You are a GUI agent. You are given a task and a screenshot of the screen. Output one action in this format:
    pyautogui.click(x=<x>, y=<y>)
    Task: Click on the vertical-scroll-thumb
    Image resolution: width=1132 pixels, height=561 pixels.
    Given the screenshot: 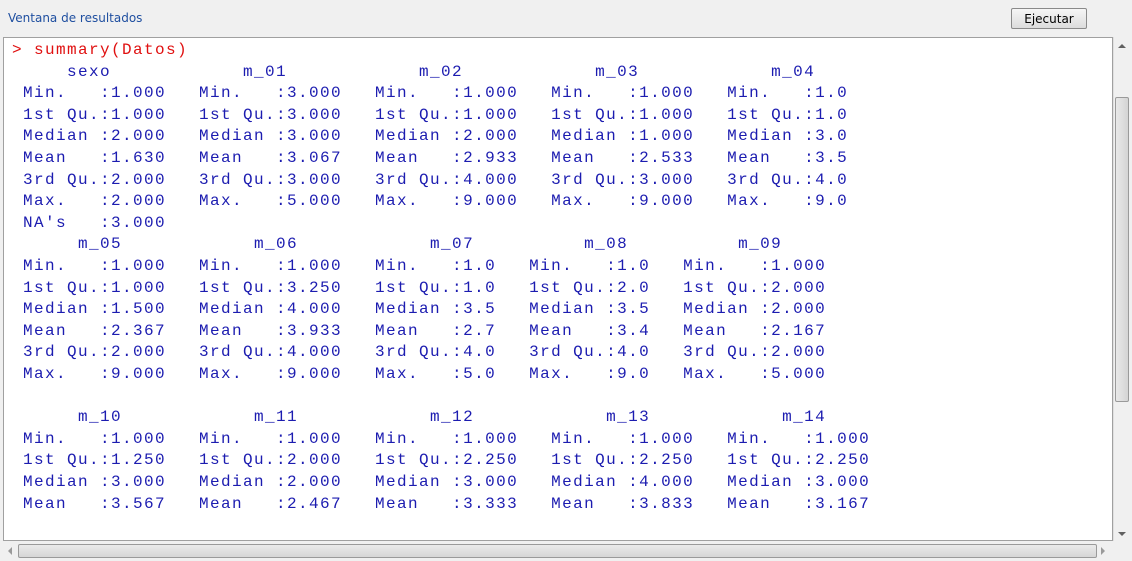 What is the action you would take?
    pyautogui.click(x=1122, y=249)
    